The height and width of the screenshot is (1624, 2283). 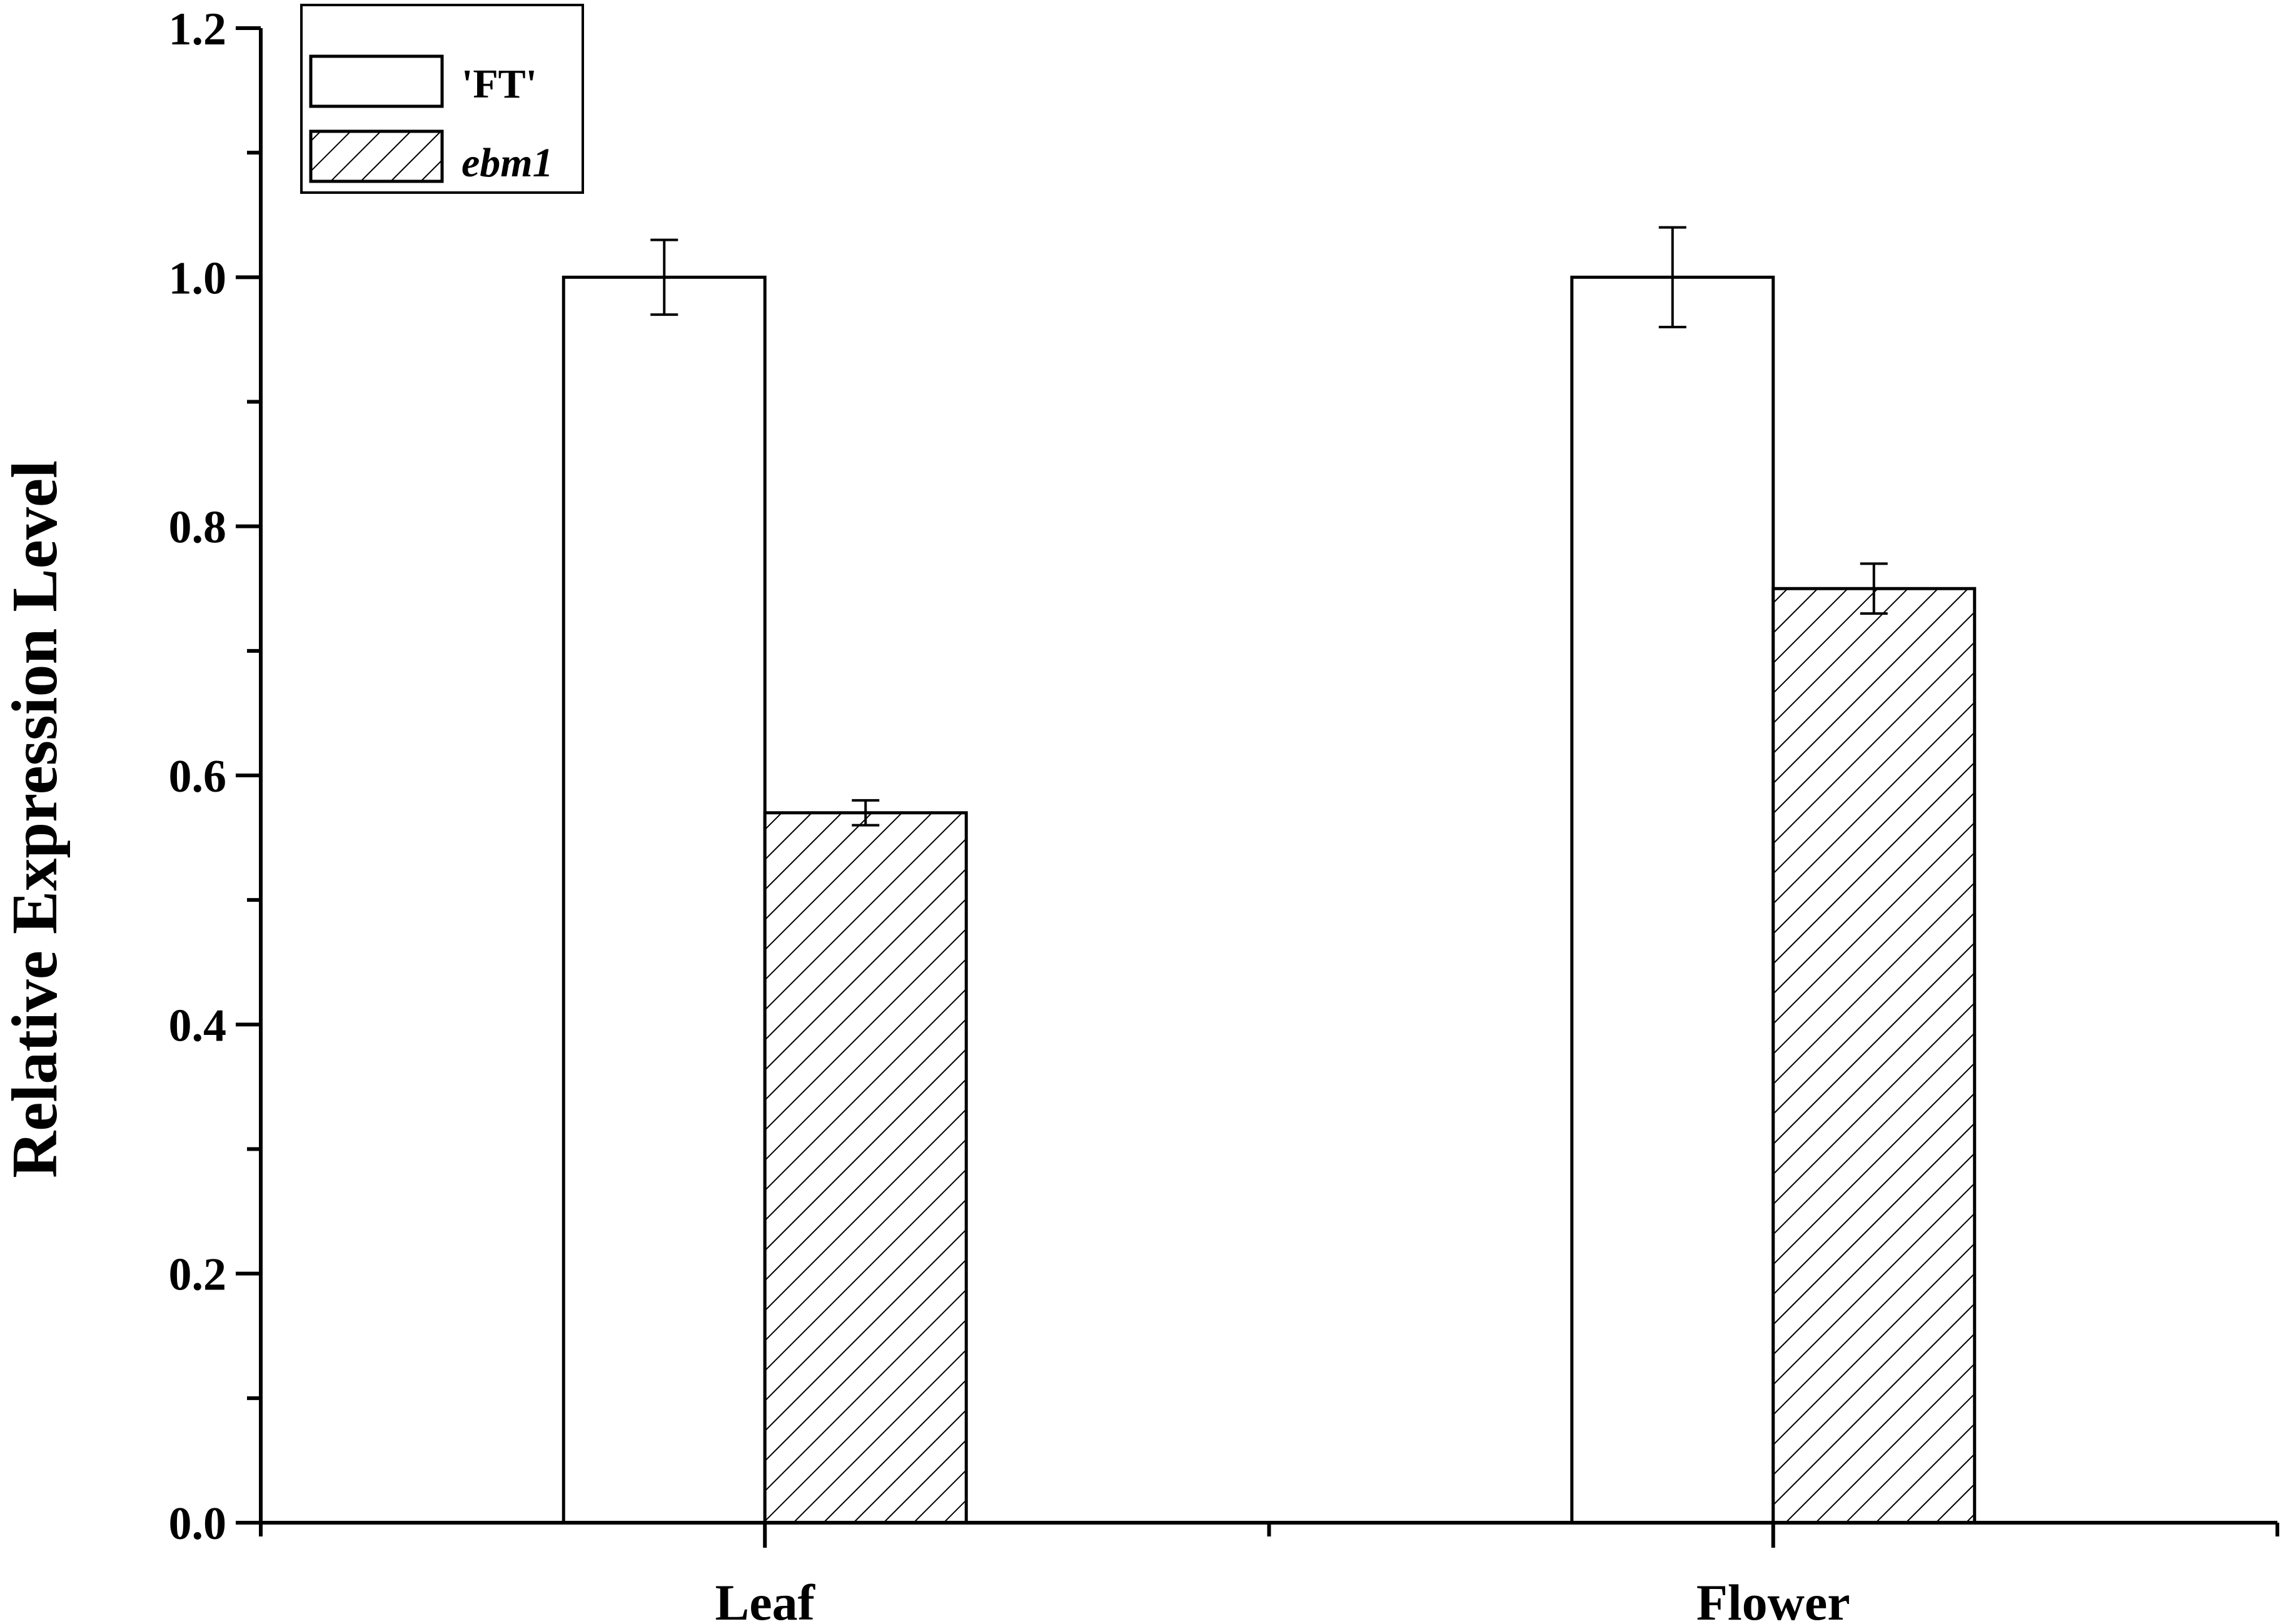 I want to click on y-tick-label: 0.4, so click(x=198, y=1025).